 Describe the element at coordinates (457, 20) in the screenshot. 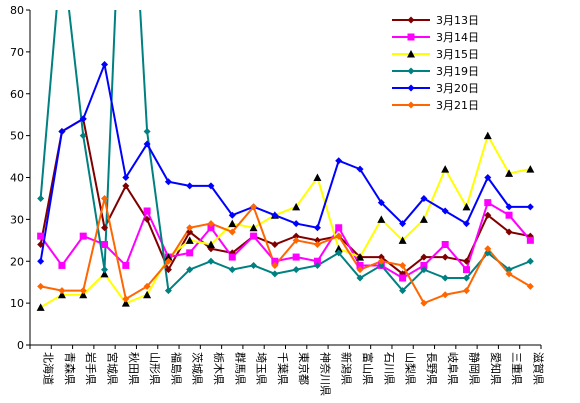

I see `legend-label: 3月13日` at that location.